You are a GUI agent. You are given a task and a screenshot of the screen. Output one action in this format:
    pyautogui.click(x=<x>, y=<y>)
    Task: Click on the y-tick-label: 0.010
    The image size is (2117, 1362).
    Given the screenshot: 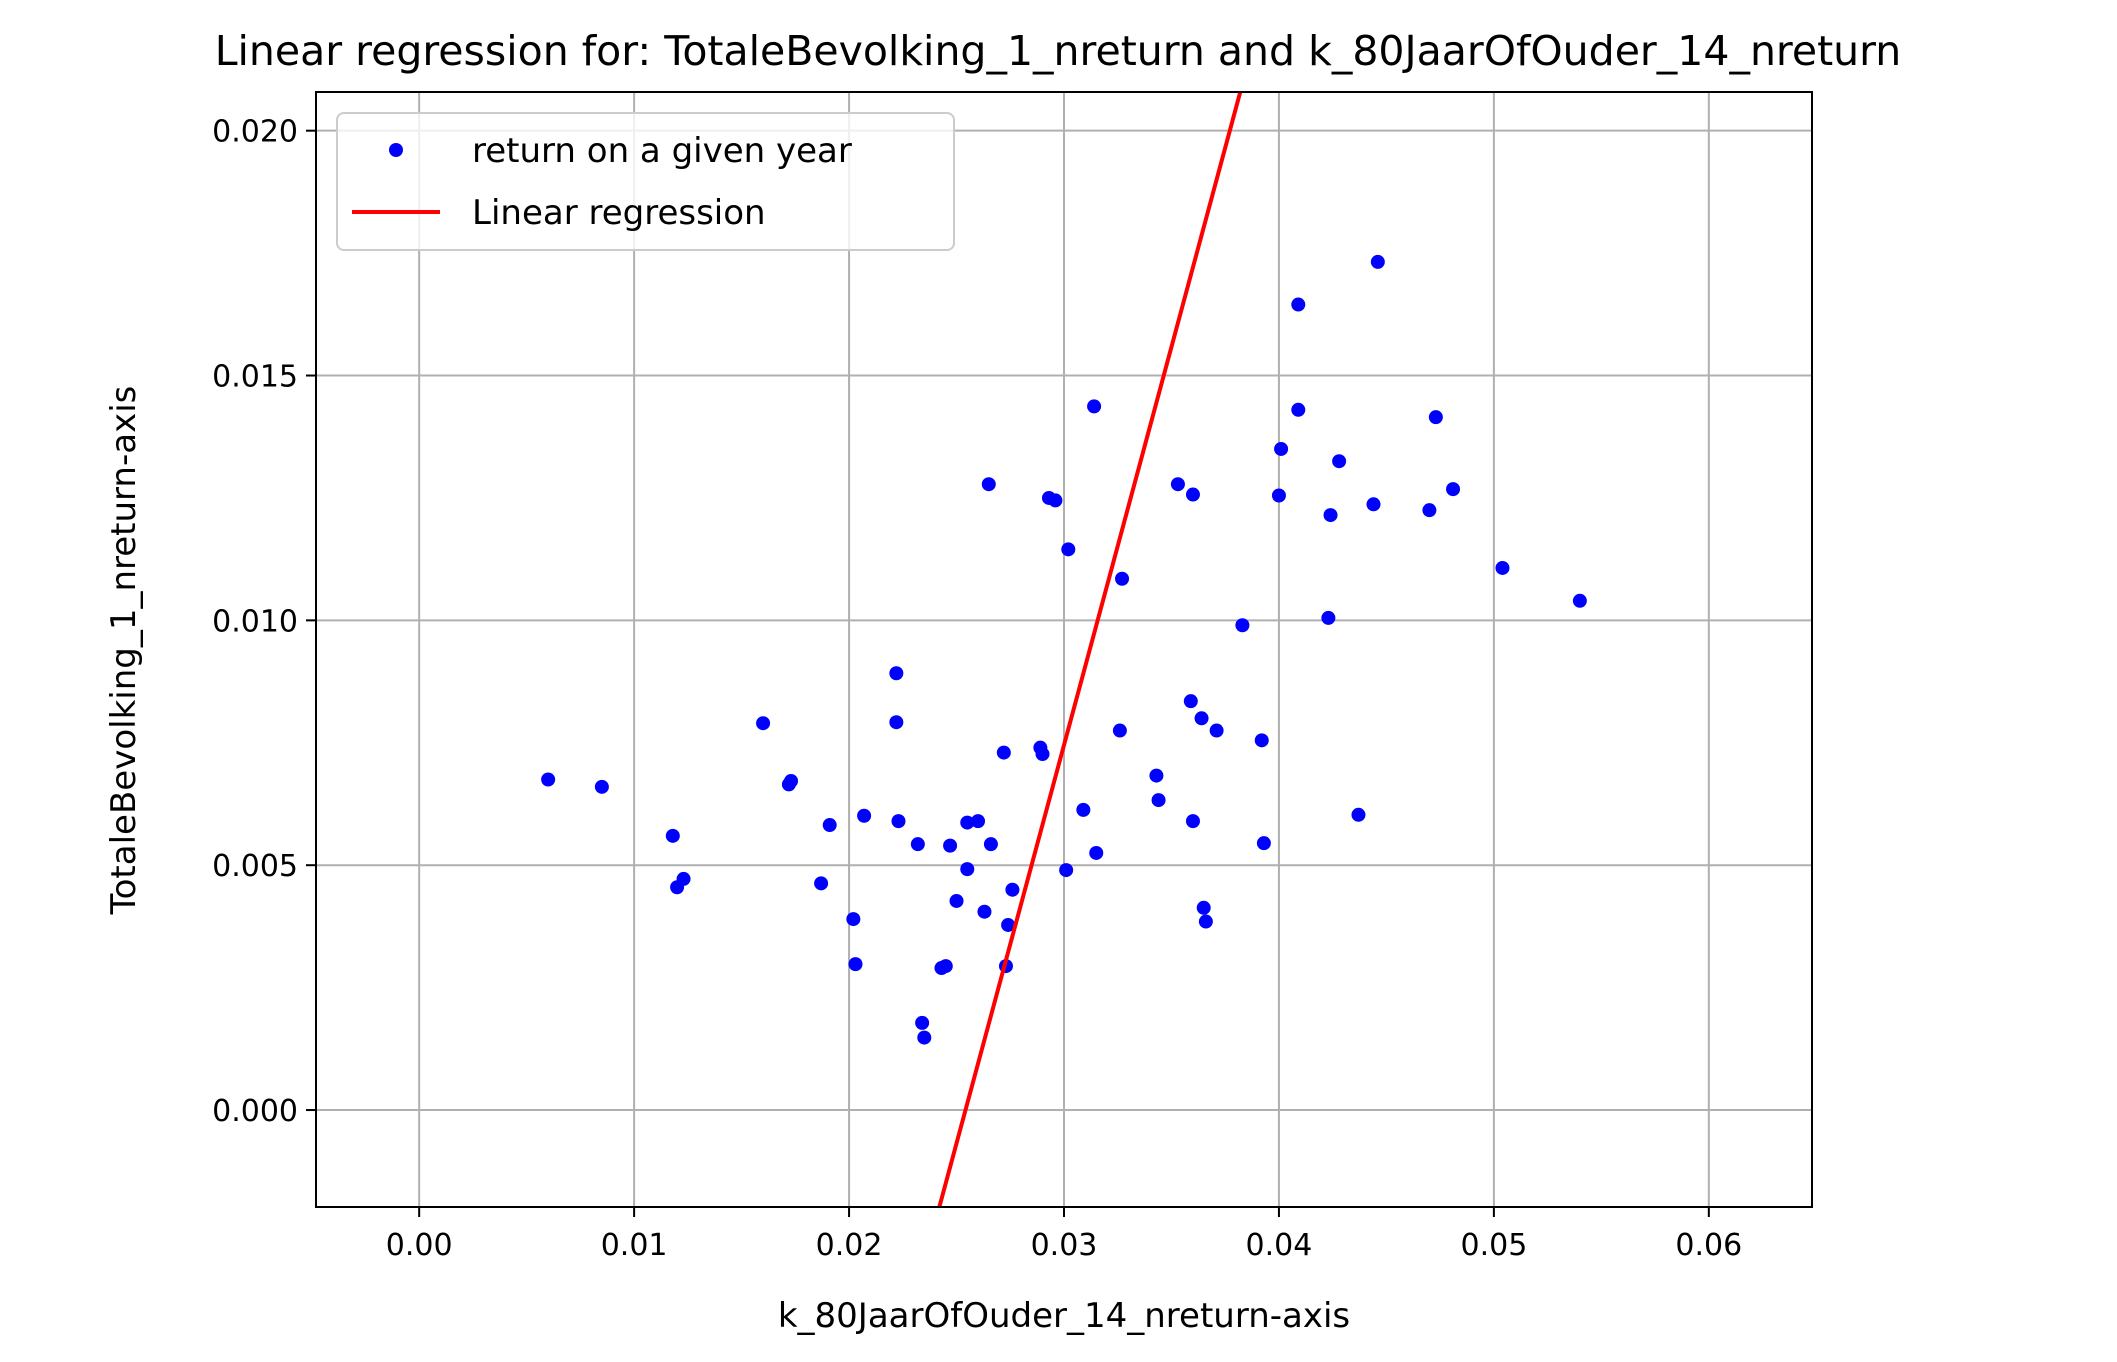 What is the action you would take?
    pyautogui.click(x=255, y=621)
    